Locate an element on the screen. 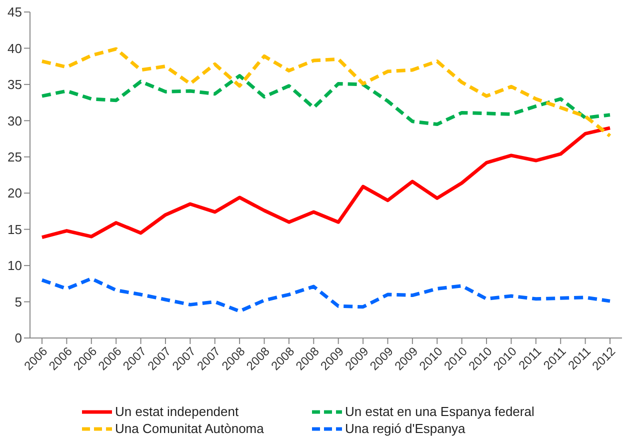  legend-label: Una regió d'Espanya is located at coordinates (405, 428).